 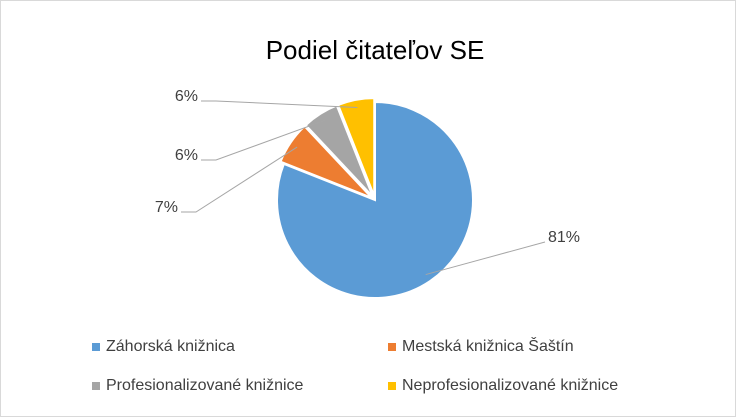 I want to click on data-label: 7%, so click(x=166, y=207).